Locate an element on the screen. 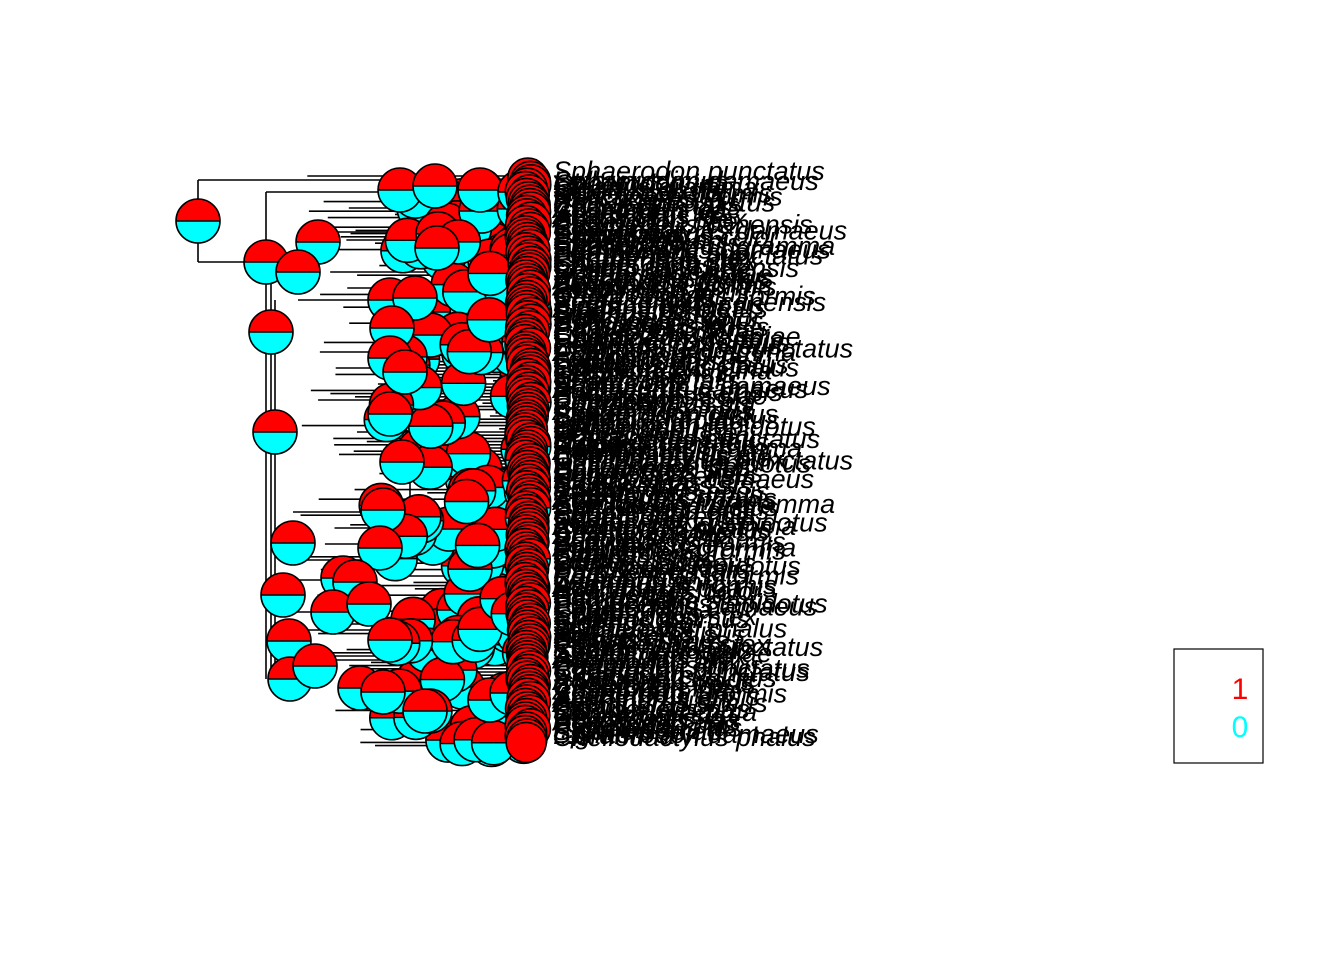 Image resolution: width=1344 pixels, height=960 pixels. tip-label: Acanthurus pas is located at coordinates (646, 721).